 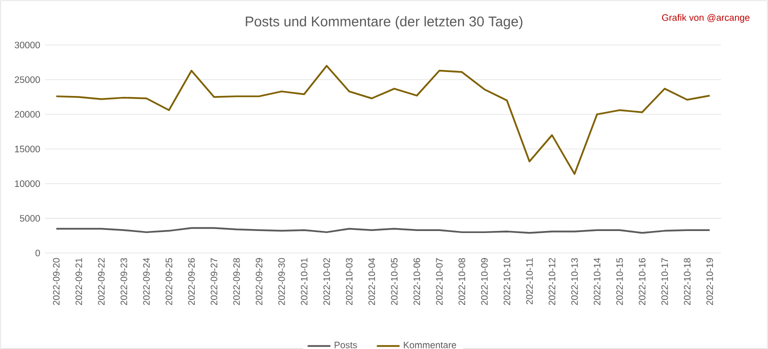 I want to click on legend-label: Posts, so click(x=345, y=345).